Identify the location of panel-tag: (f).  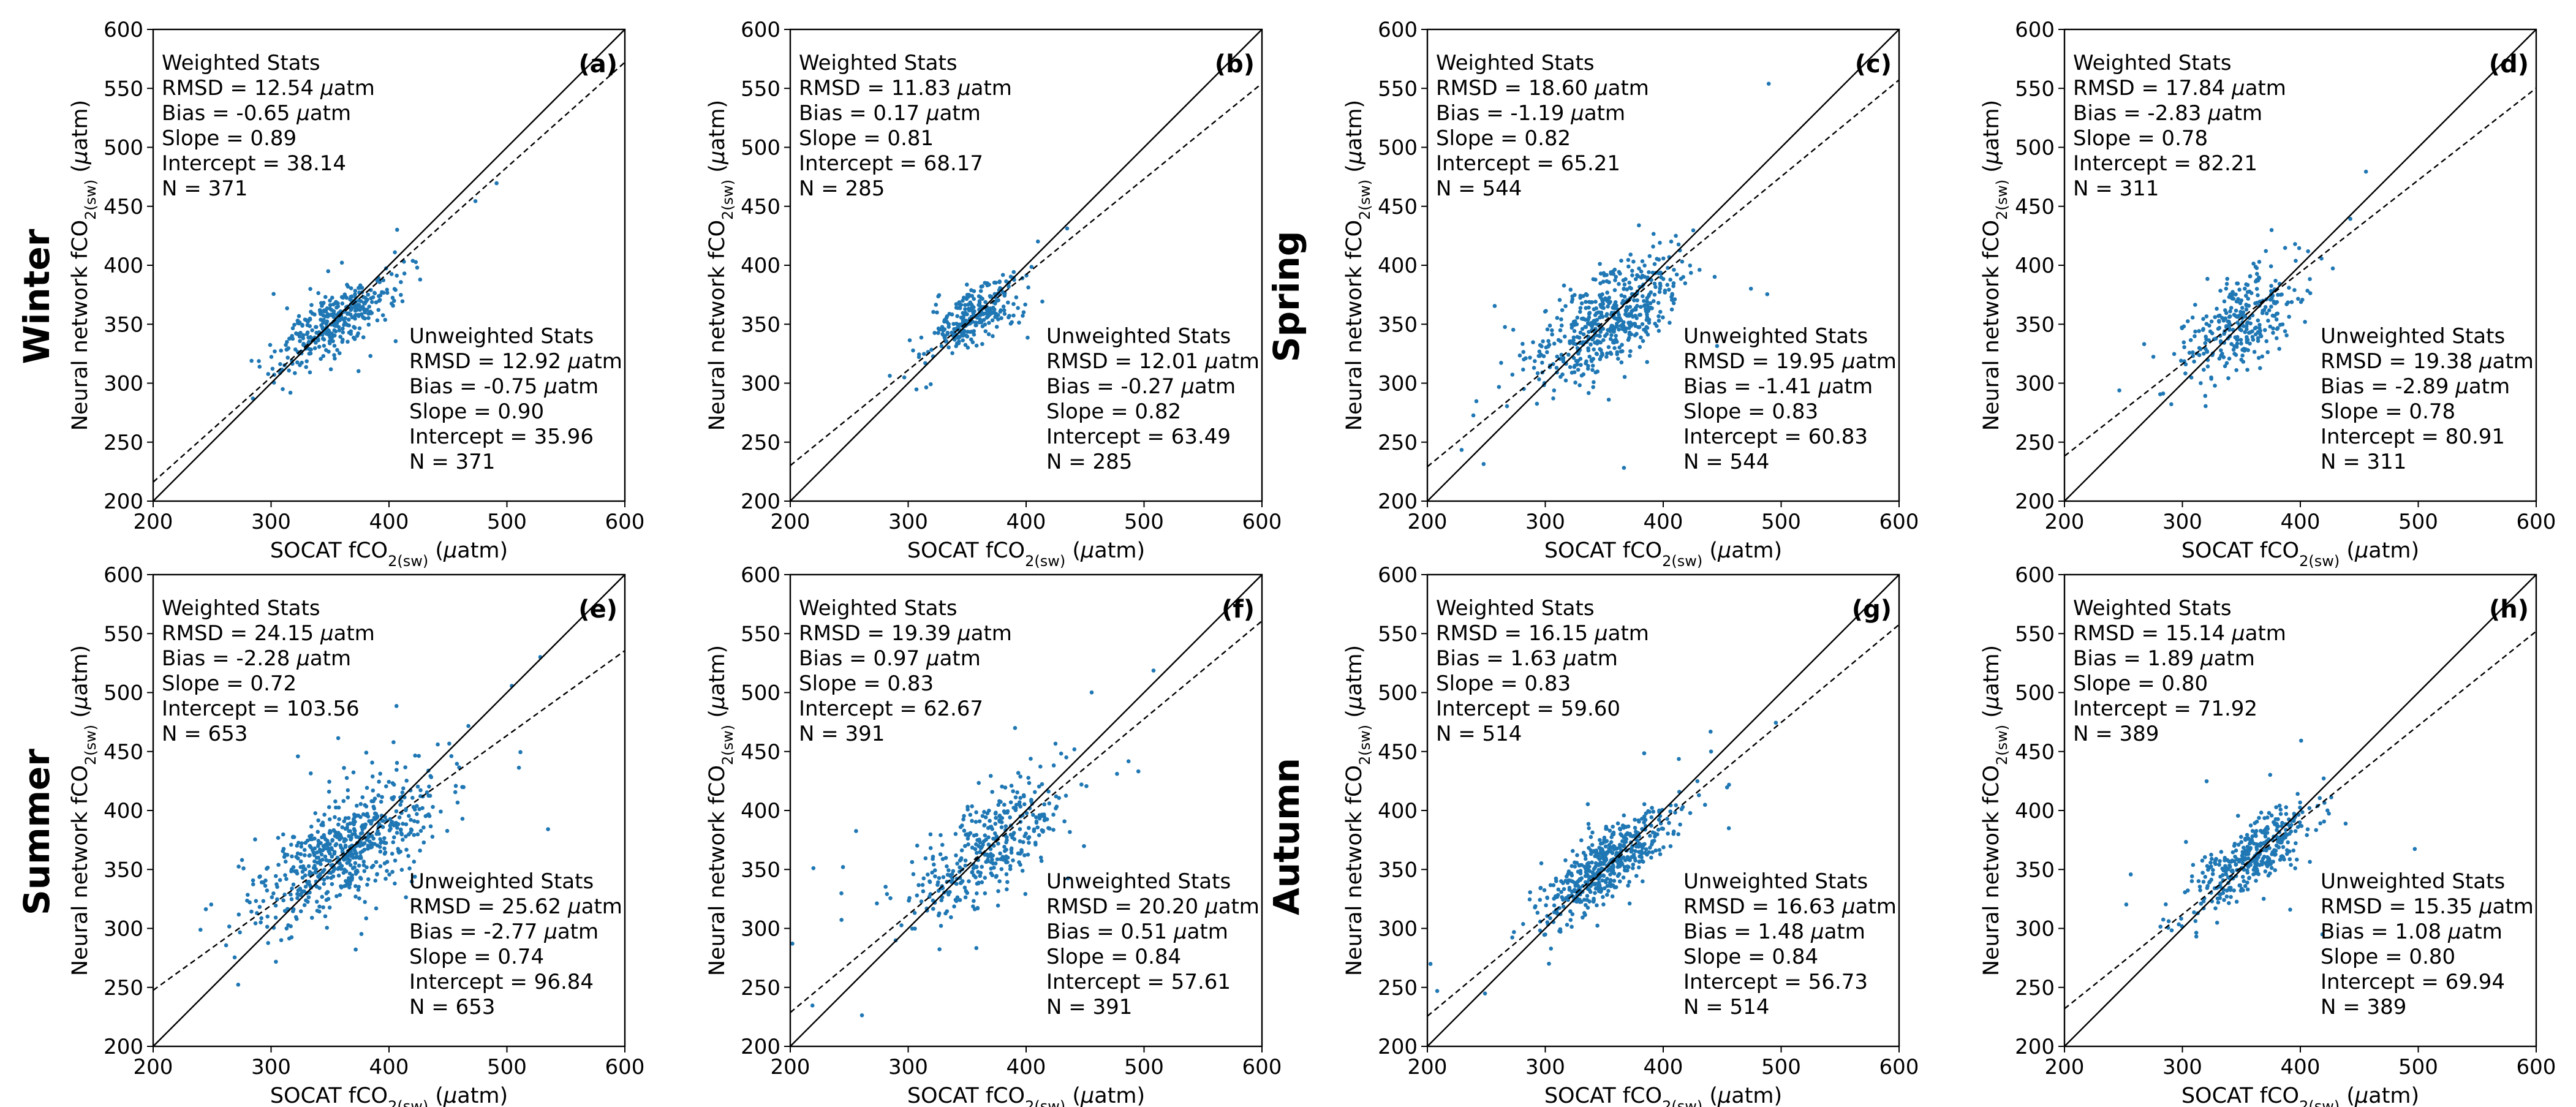
(1238, 609).